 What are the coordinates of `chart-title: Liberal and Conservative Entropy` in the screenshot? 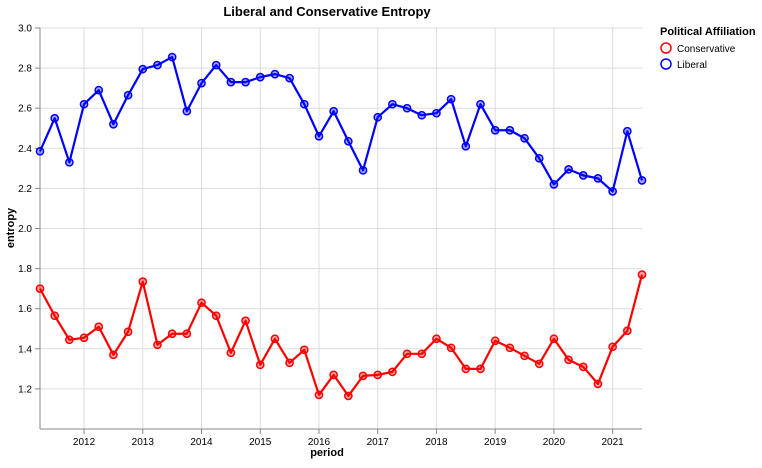 It's located at (327, 11).